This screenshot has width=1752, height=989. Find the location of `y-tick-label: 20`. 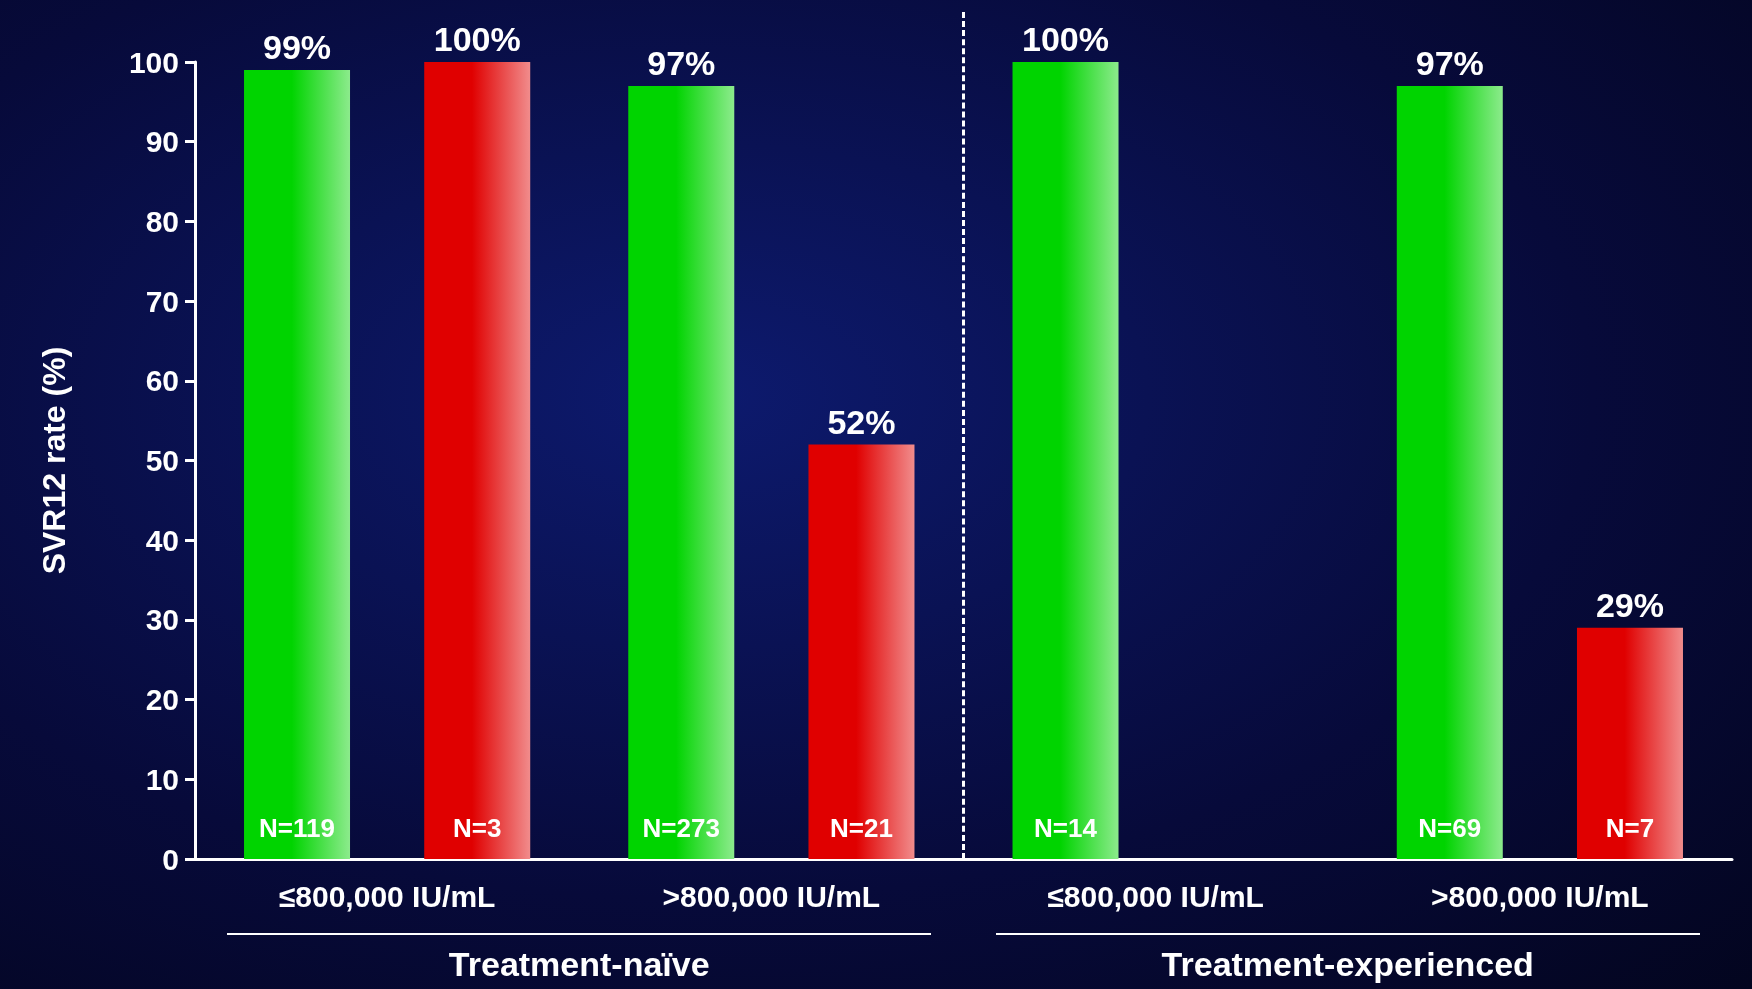

y-tick-label: 20 is located at coordinates (162, 700).